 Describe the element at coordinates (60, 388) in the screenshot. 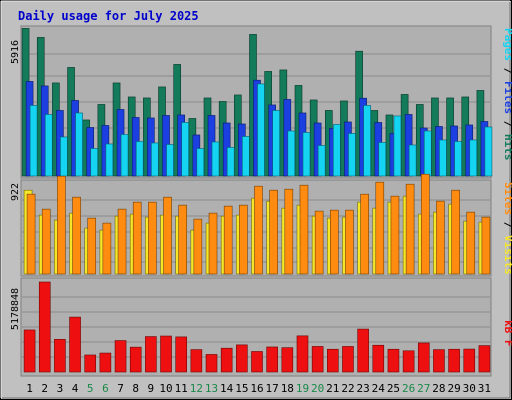

I see `x-tick-label-day-3: 3` at that location.